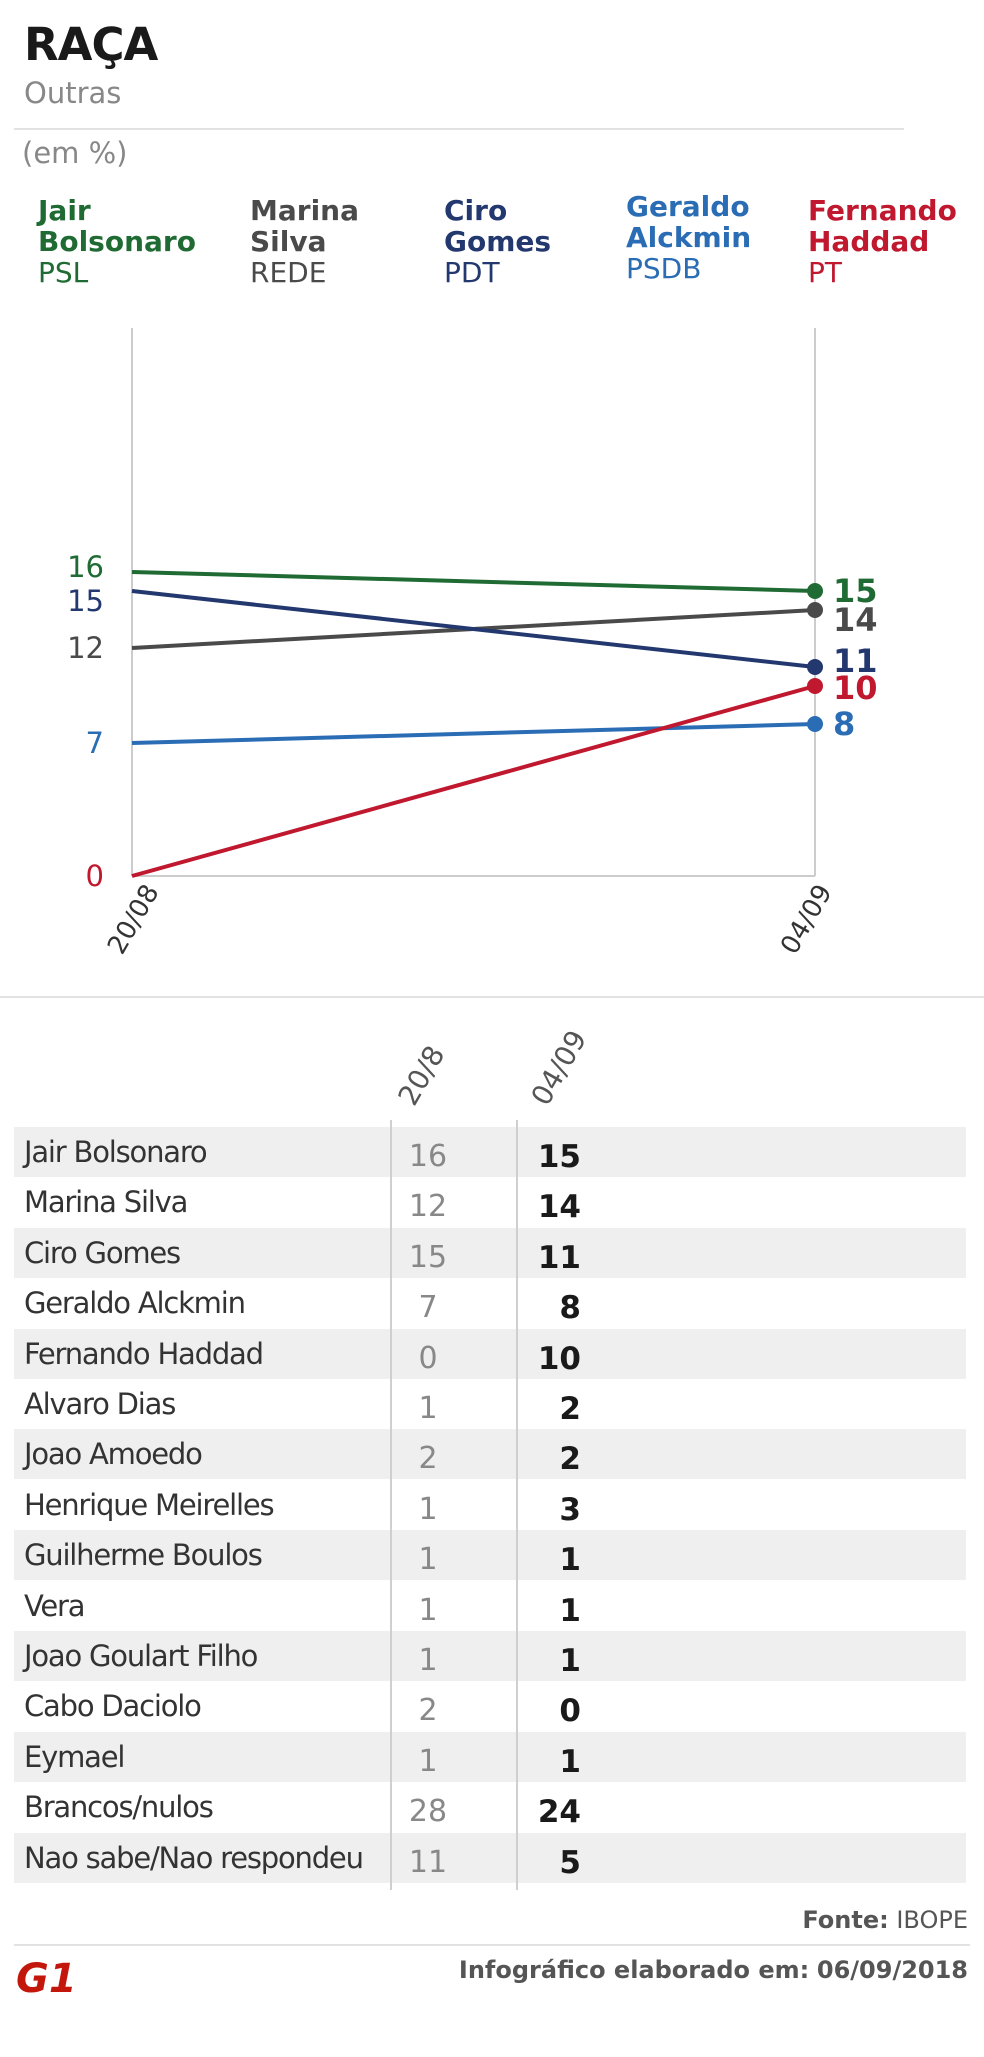  Describe the element at coordinates (102, 1252) in the screenshot. I see `candidate-name: Ciro Gomes` at that location.